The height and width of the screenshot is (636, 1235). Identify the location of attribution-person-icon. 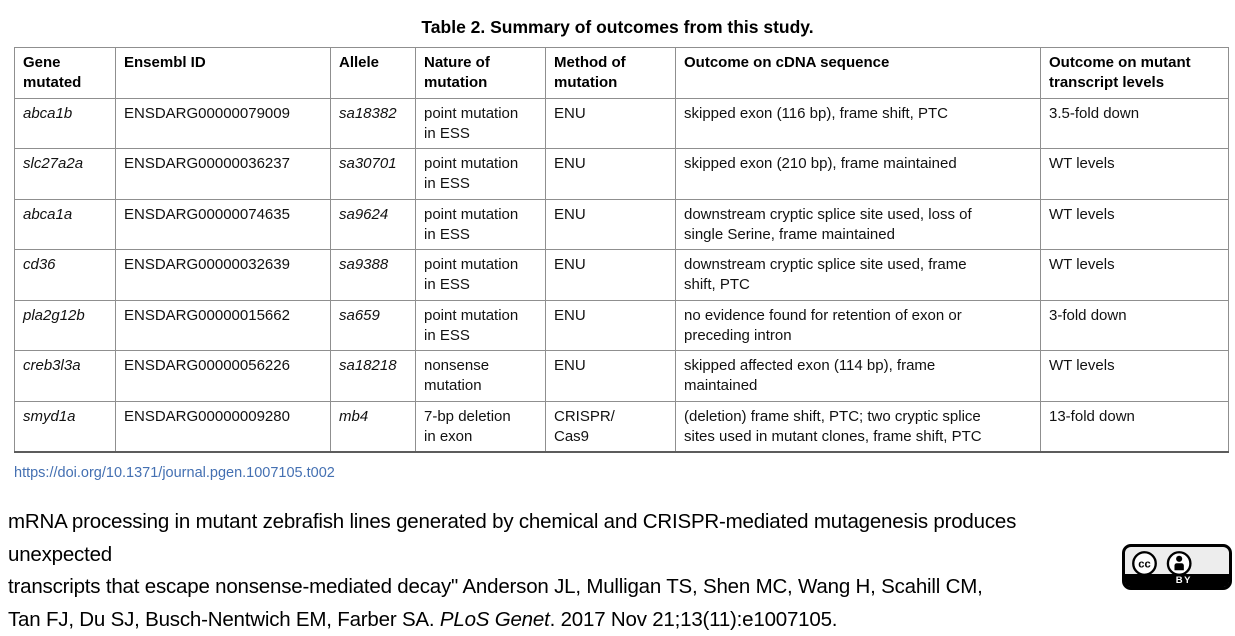
(1179, 563).